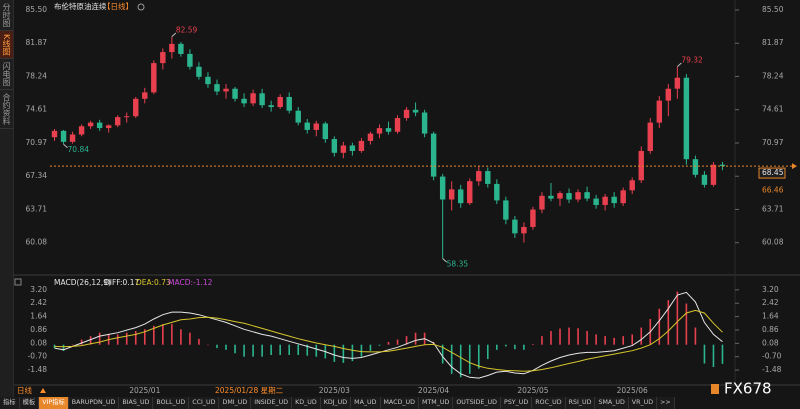 This screenshot has height=409, width=800. What do you see at coordinates (773, 208) in the screenshot?
I see `y-tick-label-right: 63.71` at bounding box center [773, 208].